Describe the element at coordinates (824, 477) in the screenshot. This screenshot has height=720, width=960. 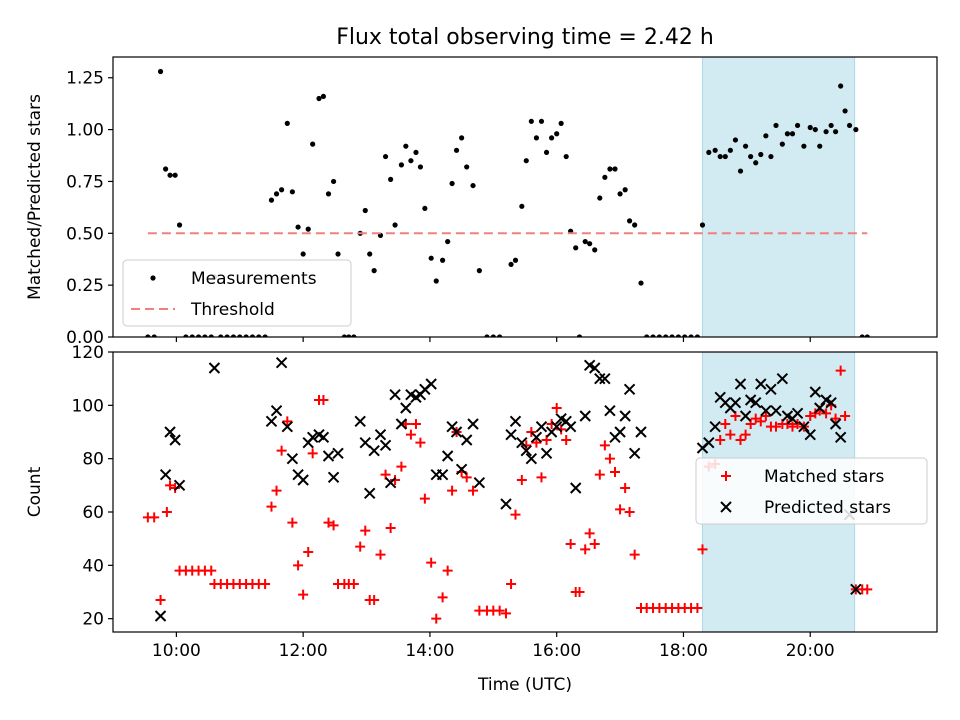
I see `legend-label: Matched stars` at that location.